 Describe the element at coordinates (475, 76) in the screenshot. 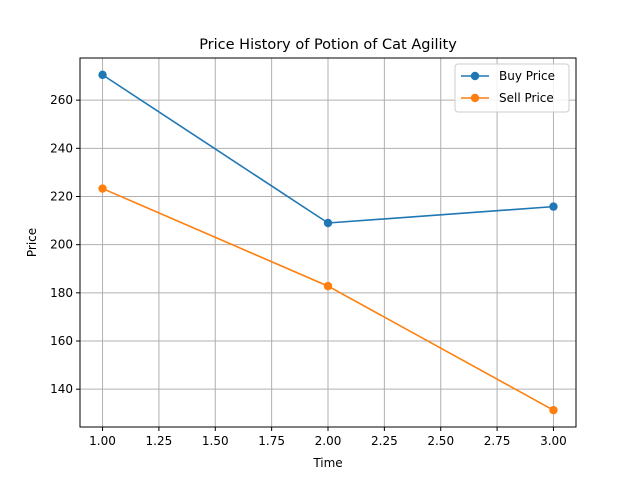

I see `legend-buy-price-marker` at that location.